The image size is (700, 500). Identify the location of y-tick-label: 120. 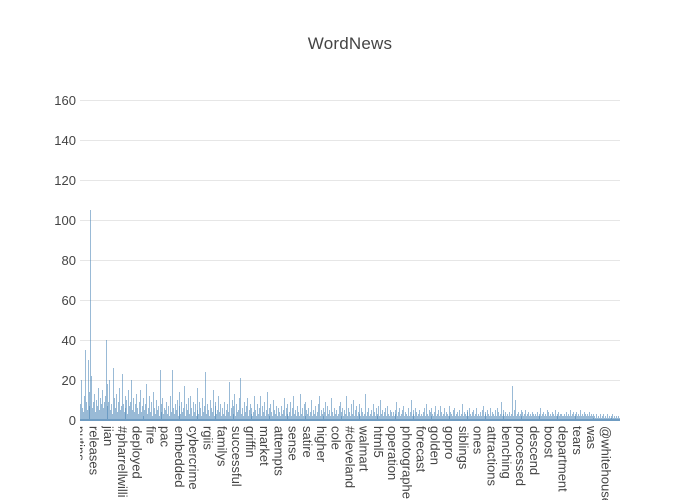
(65, 180).